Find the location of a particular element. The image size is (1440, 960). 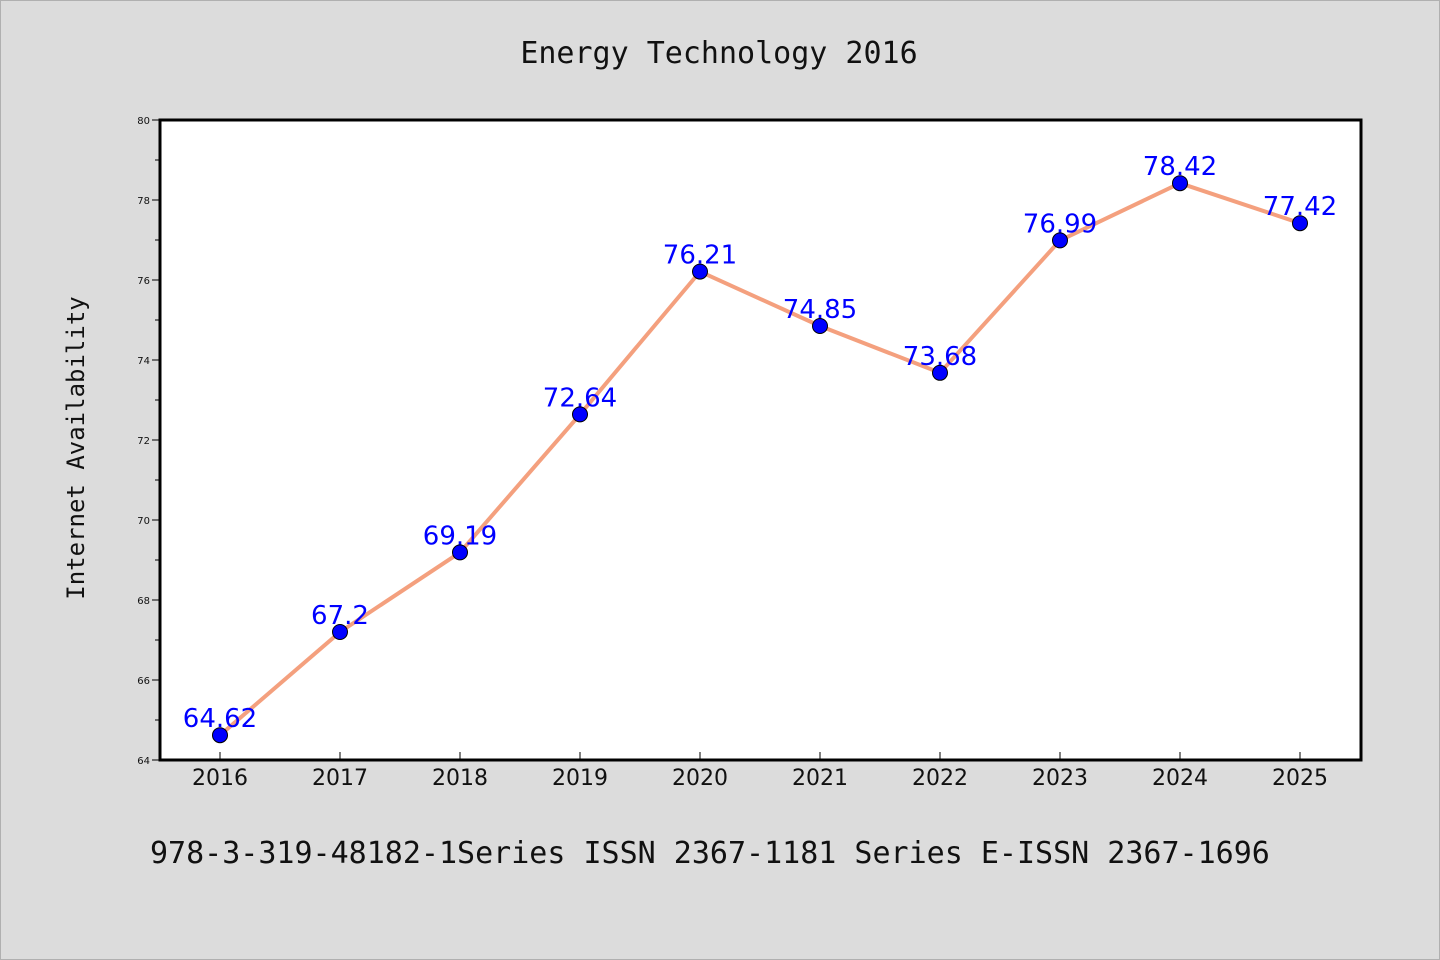

x-tick-label: 2020 is located at coordinates (700, 778).